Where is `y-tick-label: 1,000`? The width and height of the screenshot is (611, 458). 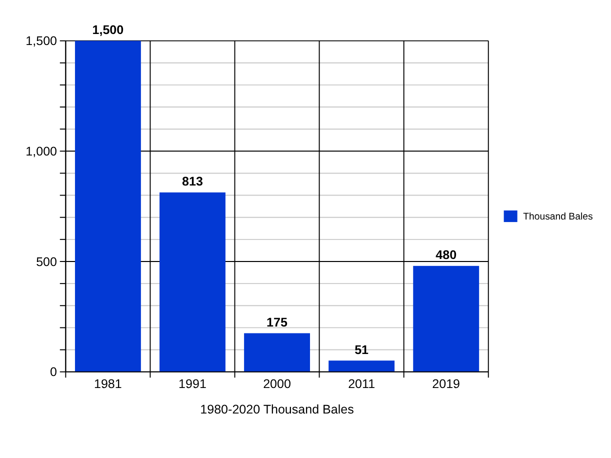 y-tick-label: 1,000 is located at coordinates (42, 151).